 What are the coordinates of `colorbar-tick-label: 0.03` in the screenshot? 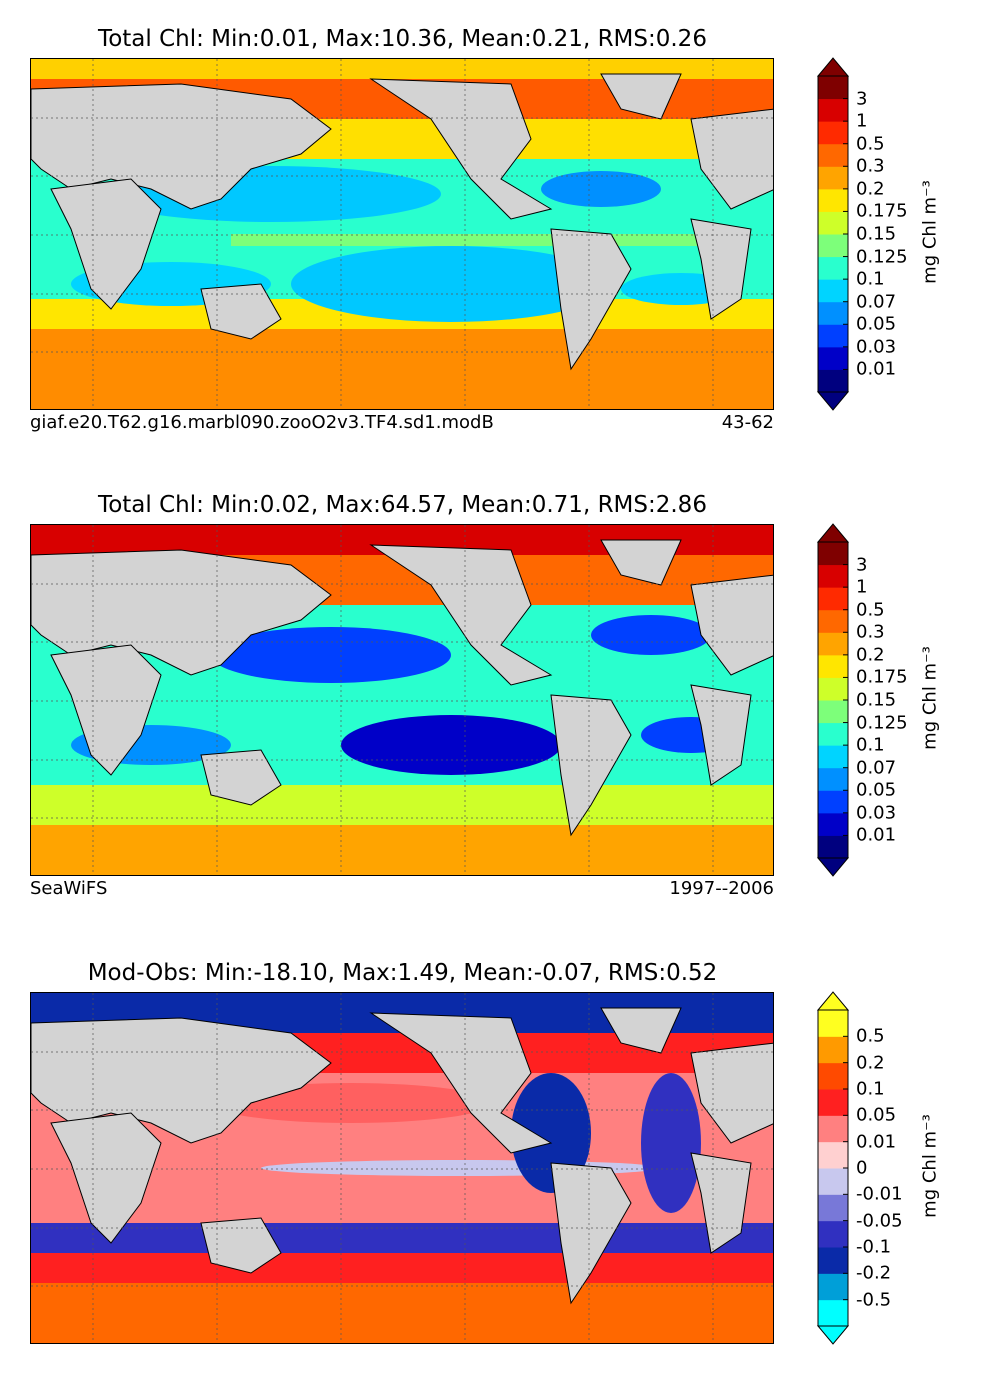 It's located at (876, 347).